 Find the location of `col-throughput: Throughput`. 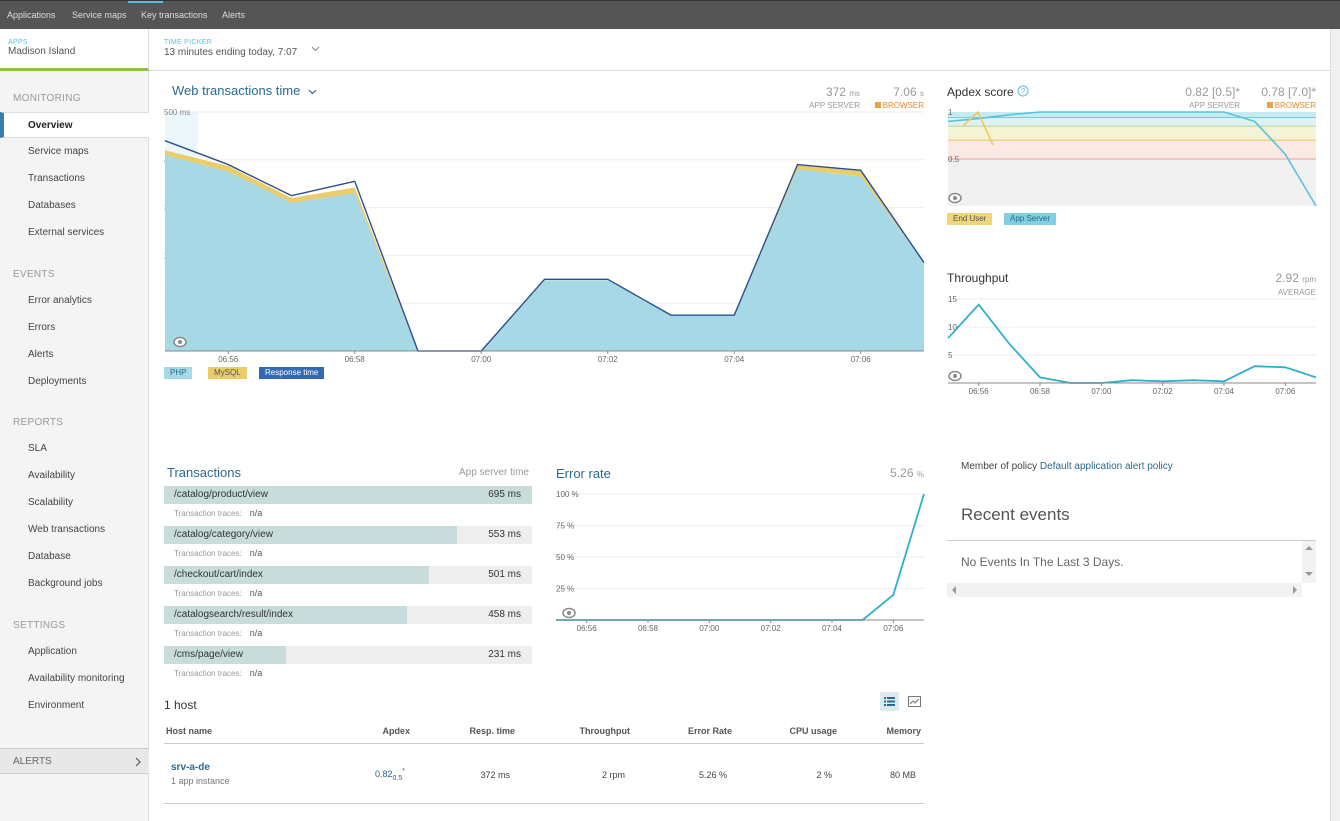

col-throughput: Throughput is located at coordinates (604, 731).